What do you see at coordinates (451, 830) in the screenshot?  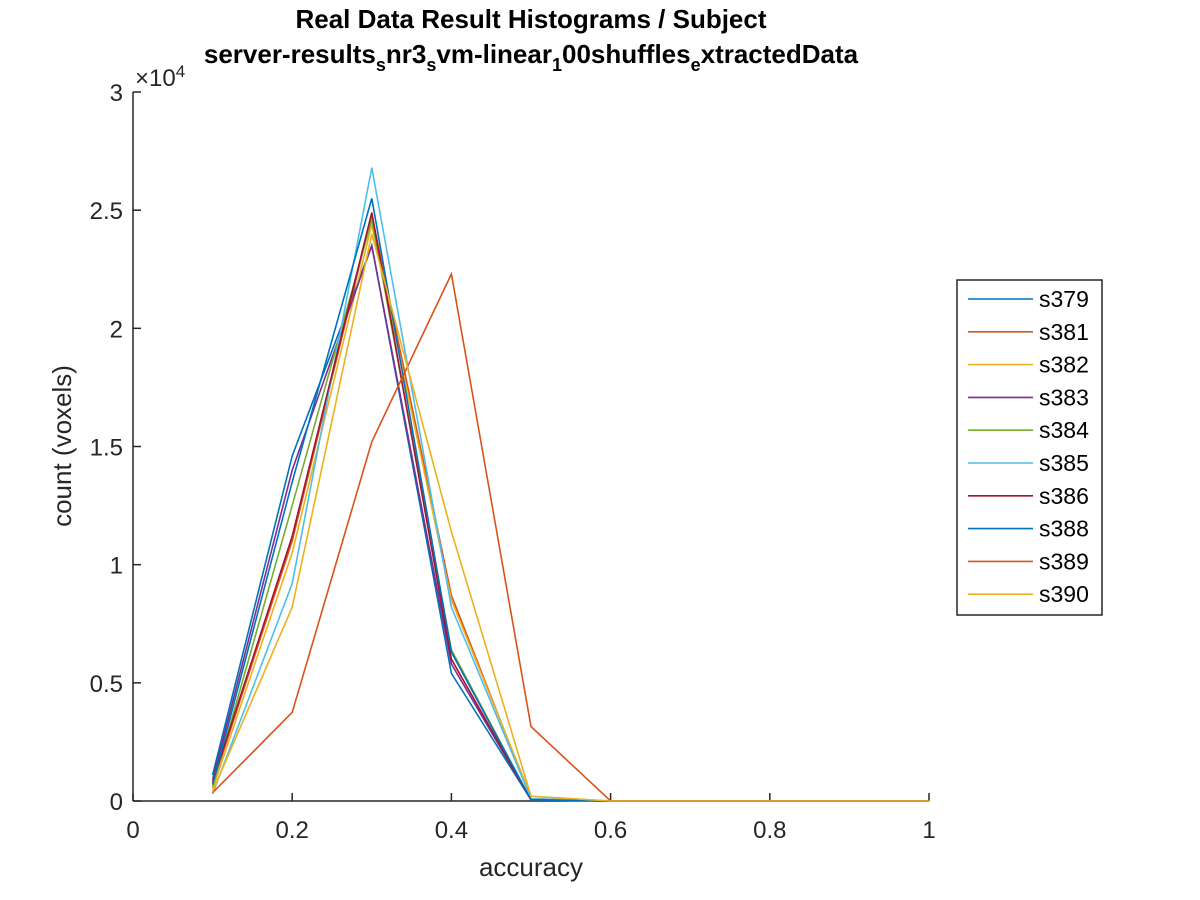 I see `x-tick-label: 0.4` at bounding box center [451, 830].